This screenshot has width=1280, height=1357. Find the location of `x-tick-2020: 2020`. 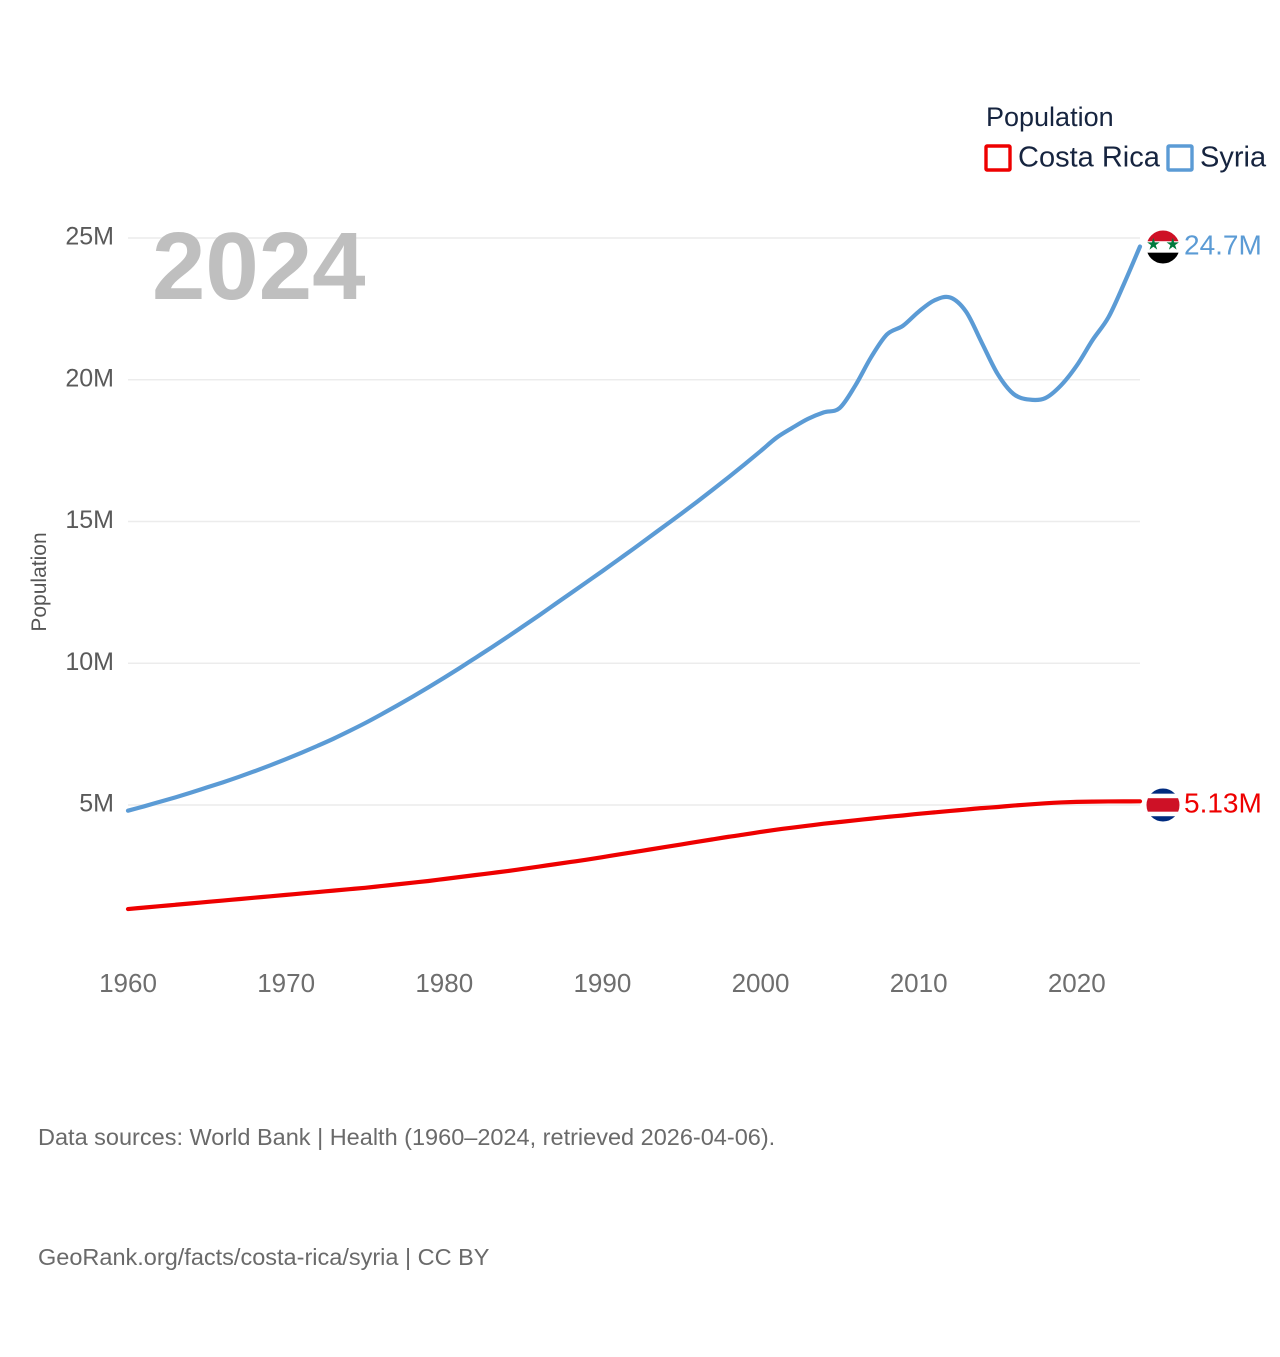

x-tick-2020: 2020 is located at coordinates (1077, 983).